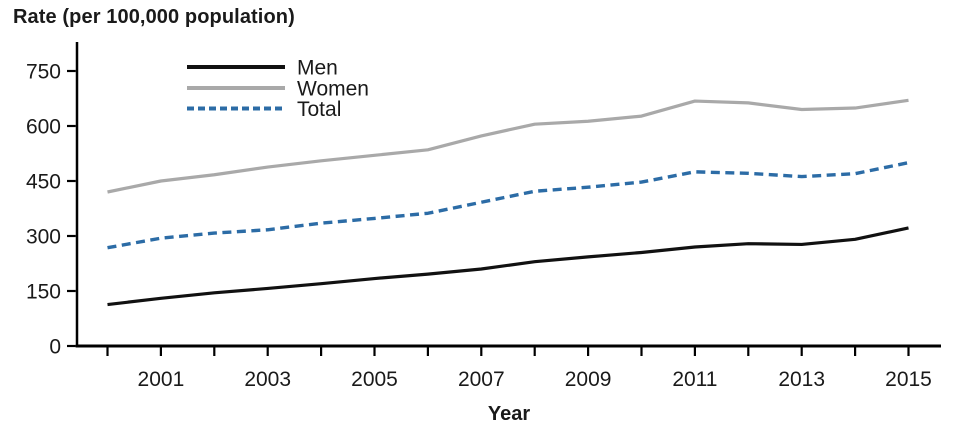 The height and width of the screenshot is (441, 960). What do you see at coordinates (55, 346) in the screenshot?
I see `y-tick-label: 0` at bounding box center [55, 346].